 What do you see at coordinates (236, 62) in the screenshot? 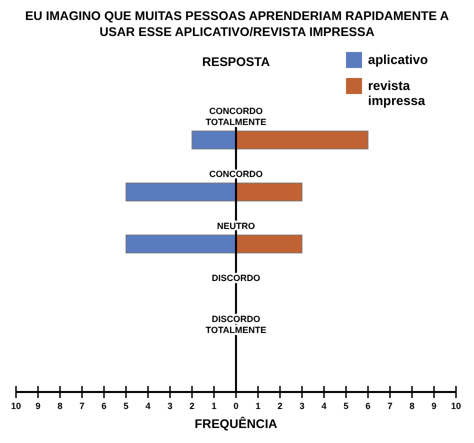
I see `y-axis-title: RESPOSTA` at bounding box center [236, 62].